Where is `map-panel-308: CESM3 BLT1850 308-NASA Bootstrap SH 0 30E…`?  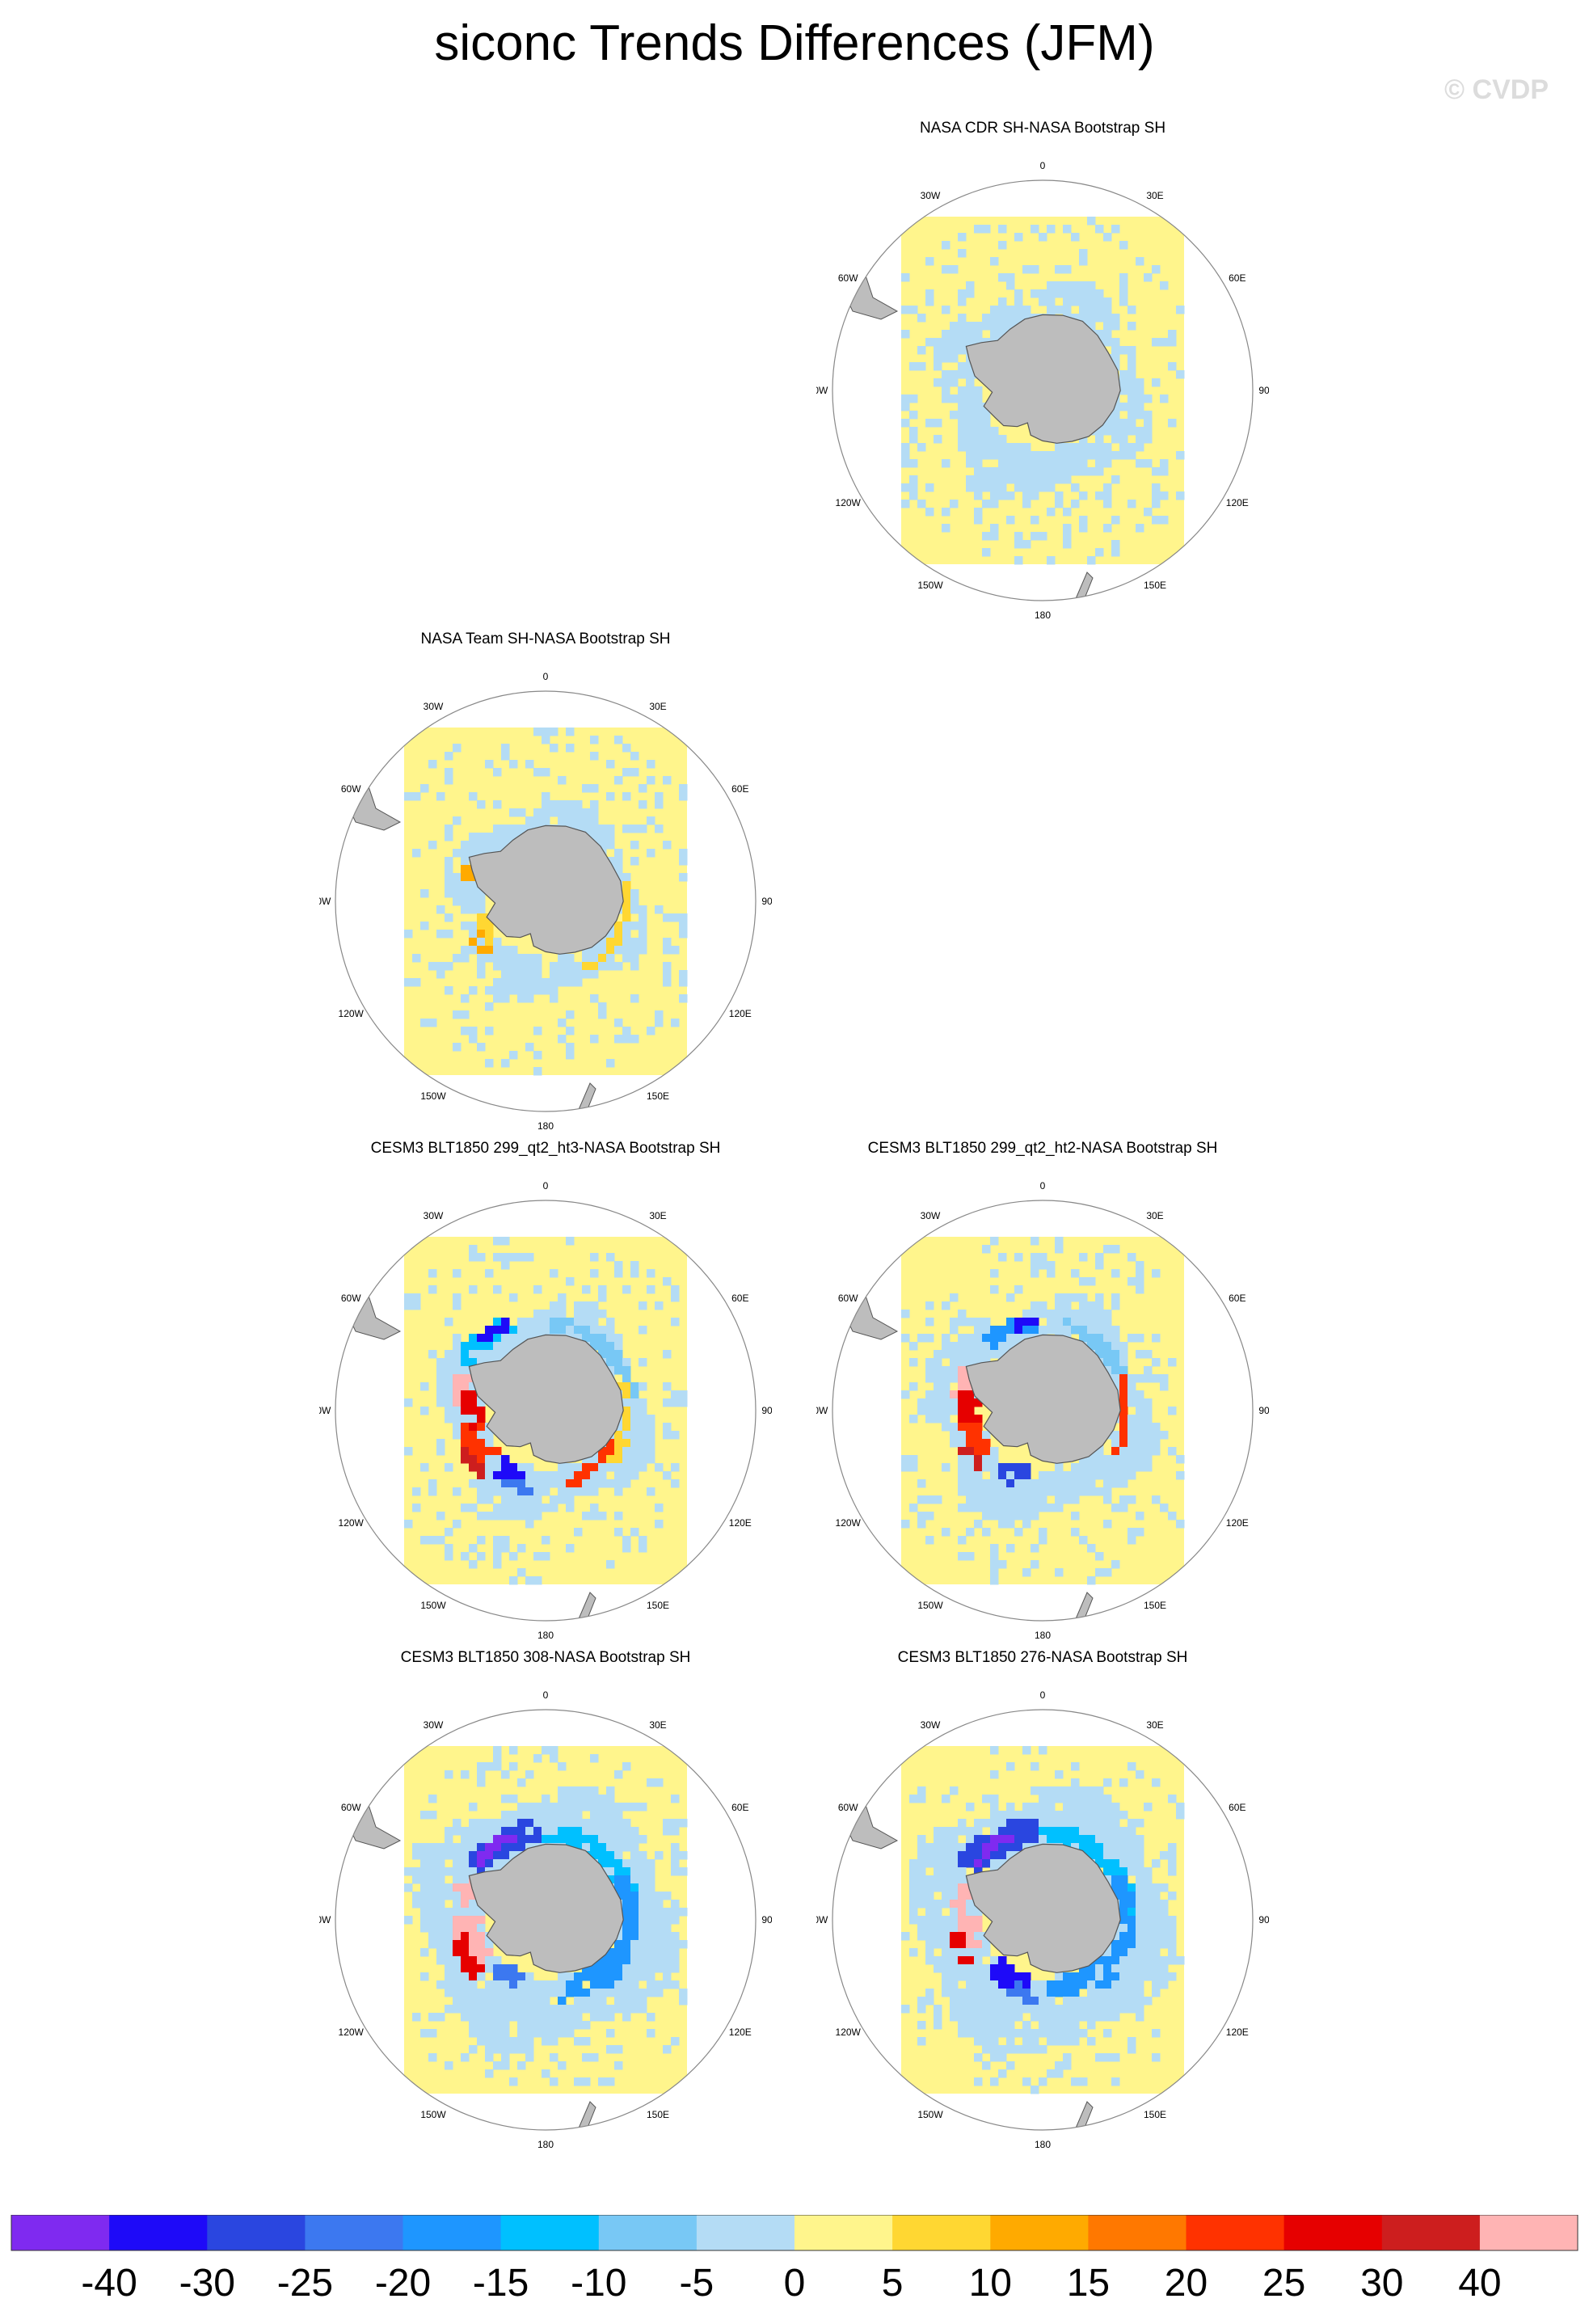 map-panel-308: CESM3 BLT1850 308-NASA Bootstrap SH 0 30E… is located at coordinates (545, 1903).